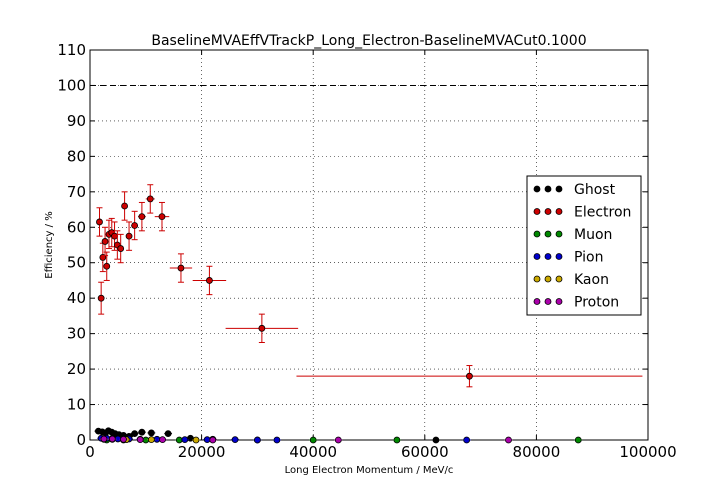  Describe the element at coordinates (76, 156) in the screenshot. I see `y-tick-label: 80` at that location.